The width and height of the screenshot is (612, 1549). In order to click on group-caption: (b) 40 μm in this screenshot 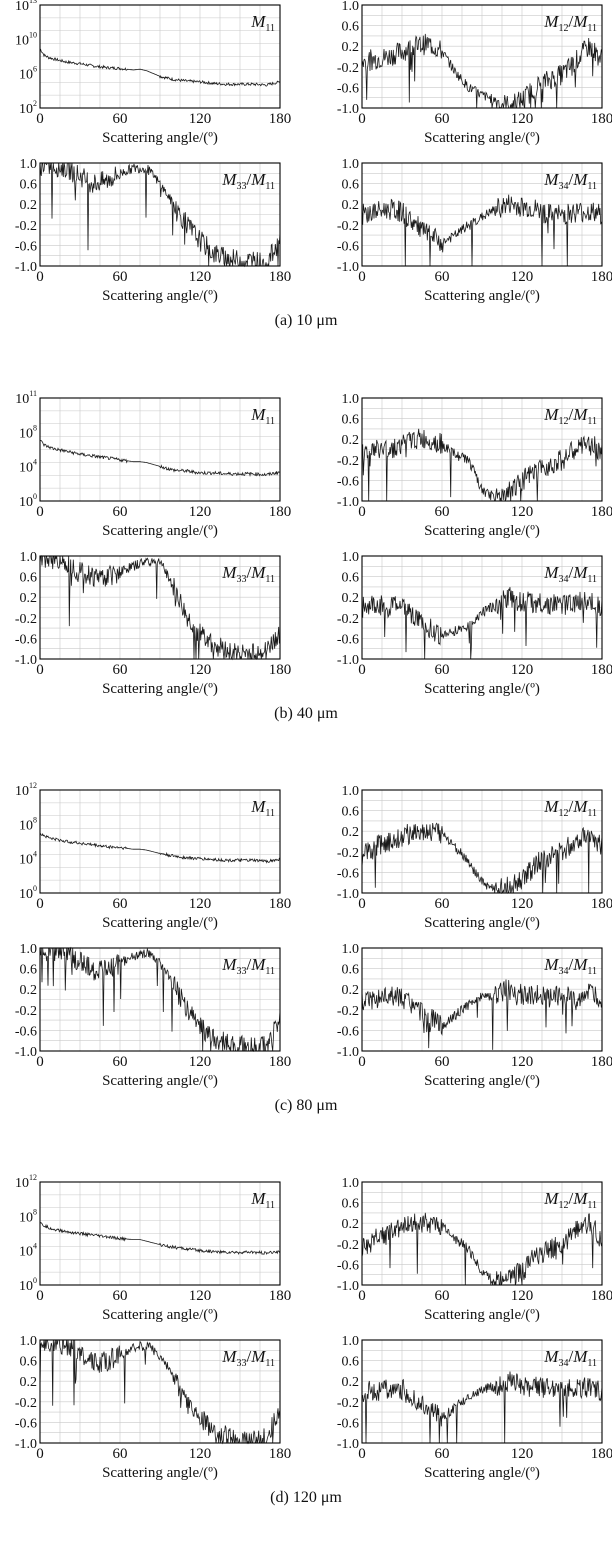, I will do `click(306, 713)`.